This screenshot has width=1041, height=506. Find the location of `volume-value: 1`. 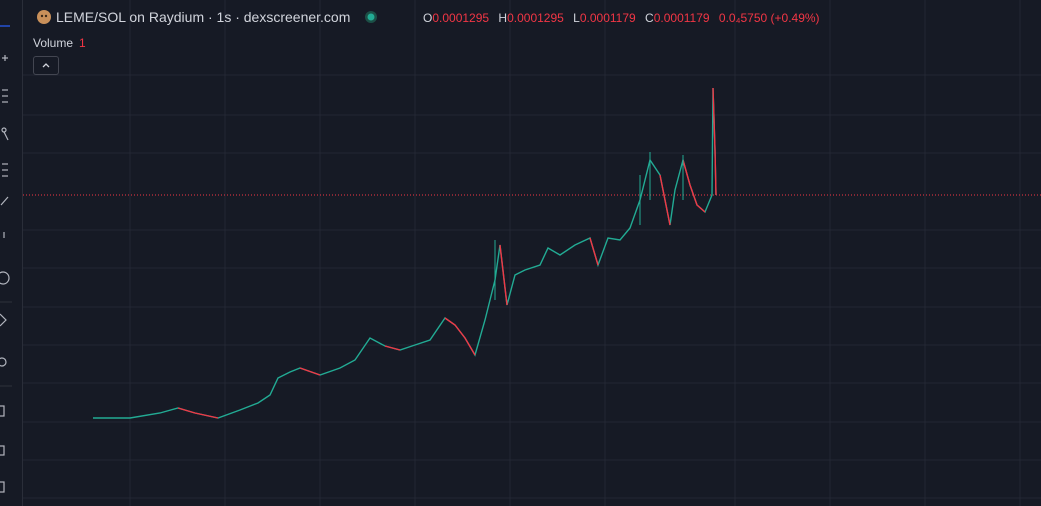

volume-value: 1 is located at coordinates (82, 43).